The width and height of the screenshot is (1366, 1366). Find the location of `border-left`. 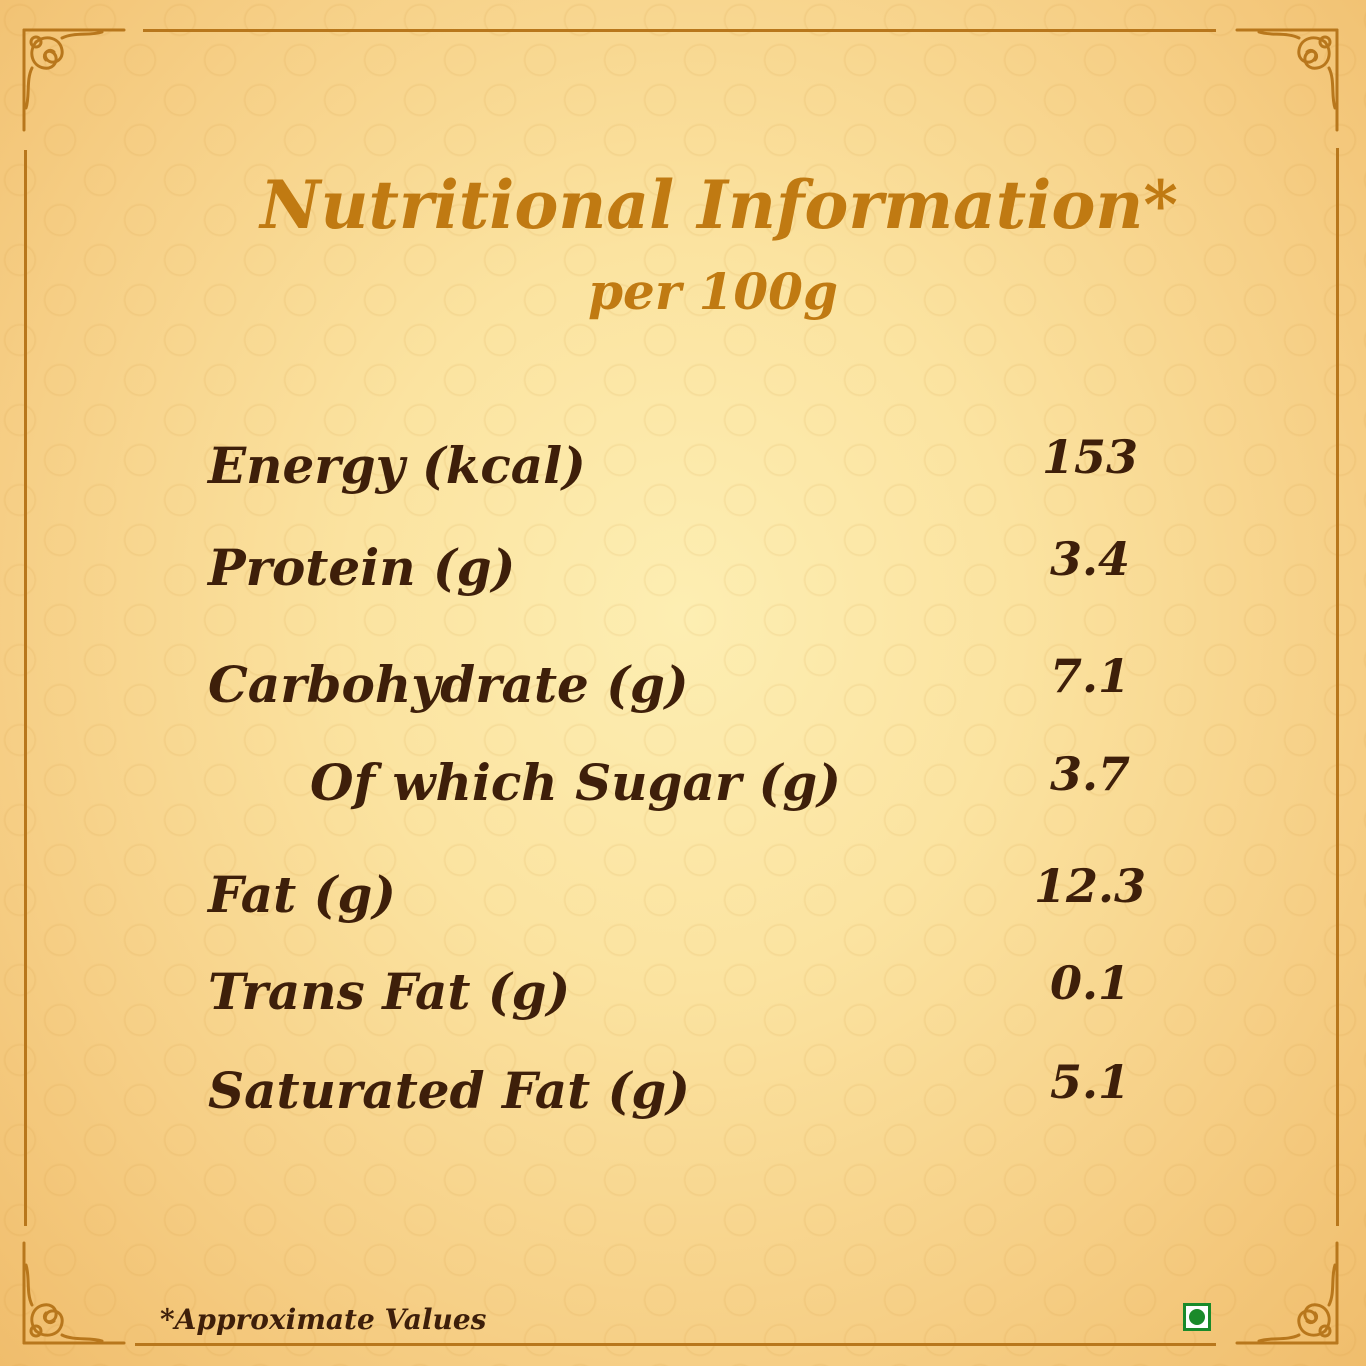

border-left is located at coordinates (25, 688).